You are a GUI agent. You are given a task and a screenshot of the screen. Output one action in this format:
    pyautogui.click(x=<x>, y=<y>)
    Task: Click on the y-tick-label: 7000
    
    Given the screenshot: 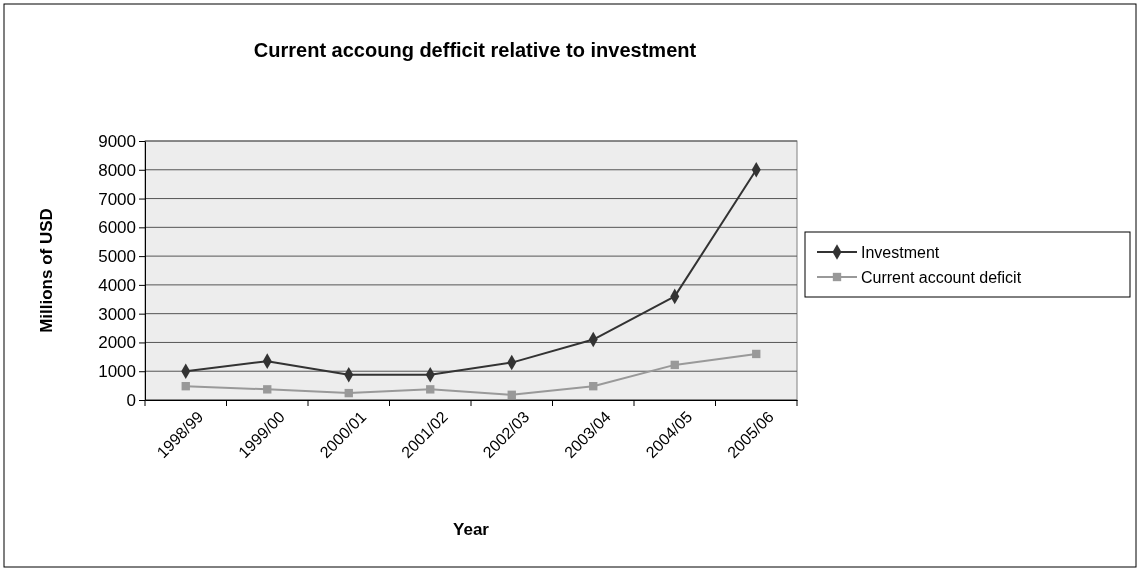 What is the action you would take?
    pyautogui.click(x=117, y=199)
    